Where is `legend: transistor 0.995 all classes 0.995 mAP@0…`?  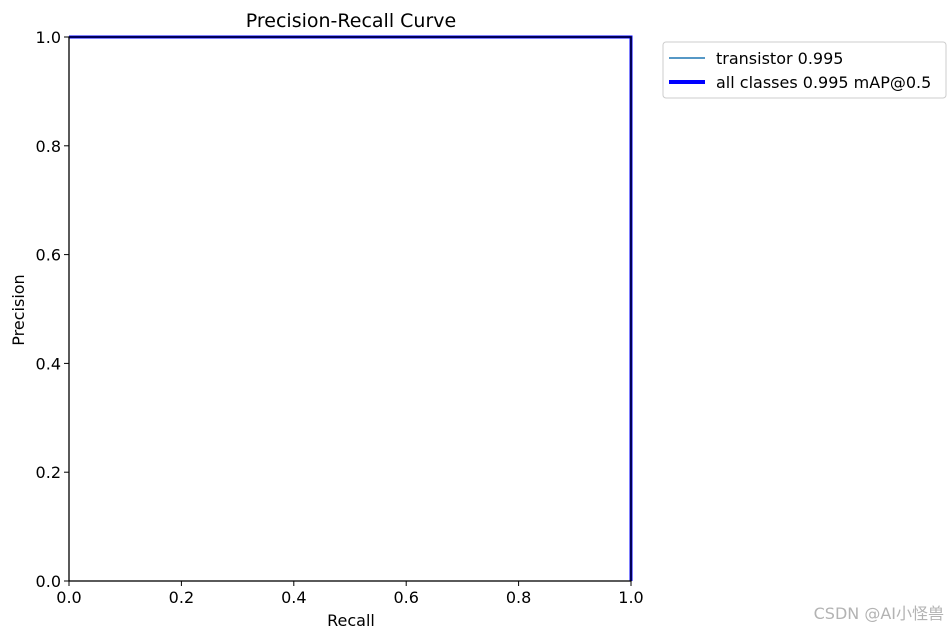 legend: transistor 0.995 all classes 0.995 mAP@0… is located at coordinates (804, 70).